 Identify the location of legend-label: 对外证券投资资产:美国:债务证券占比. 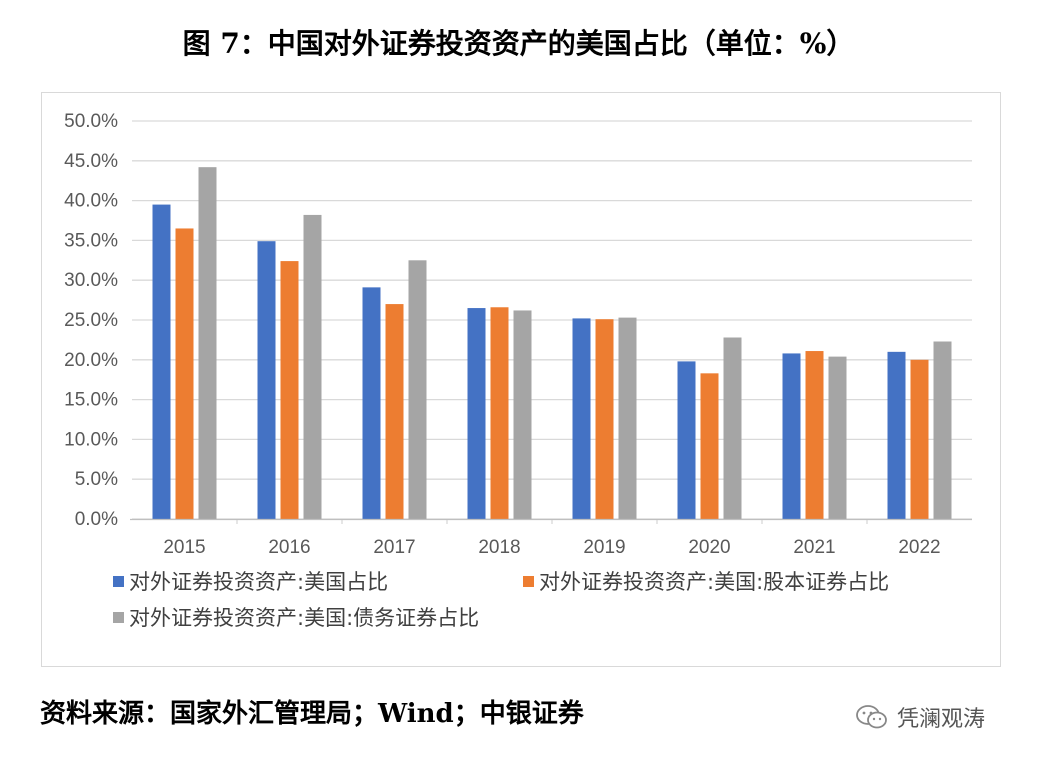
(304, 618).